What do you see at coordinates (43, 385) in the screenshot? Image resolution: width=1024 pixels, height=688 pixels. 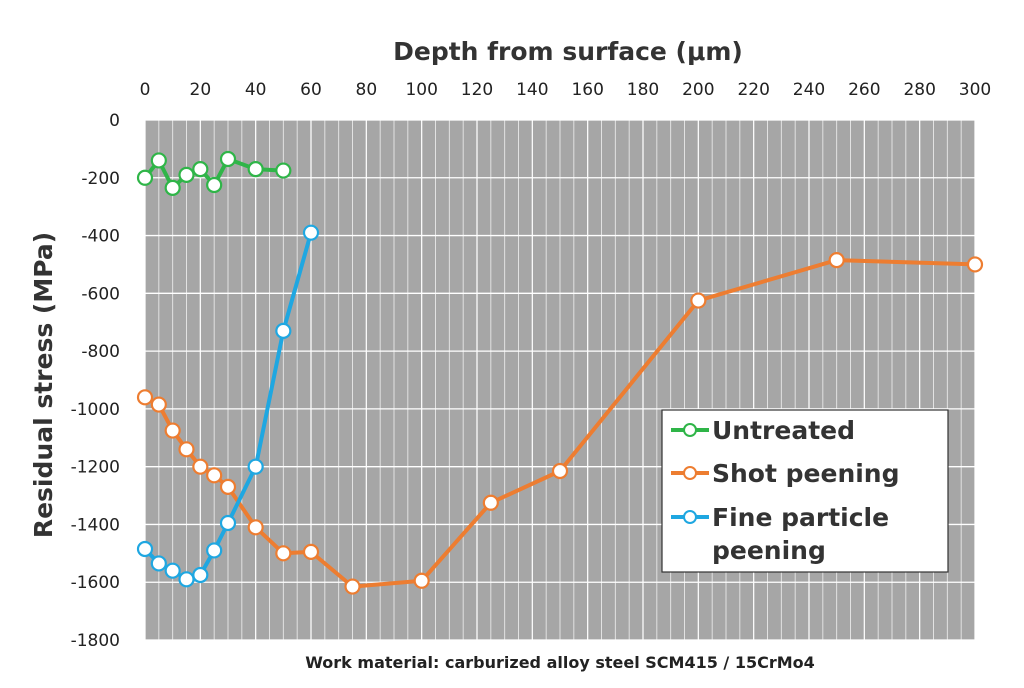 I see `y-axis-title: Residual stress (MPa)` at bounding box center [43, 385].